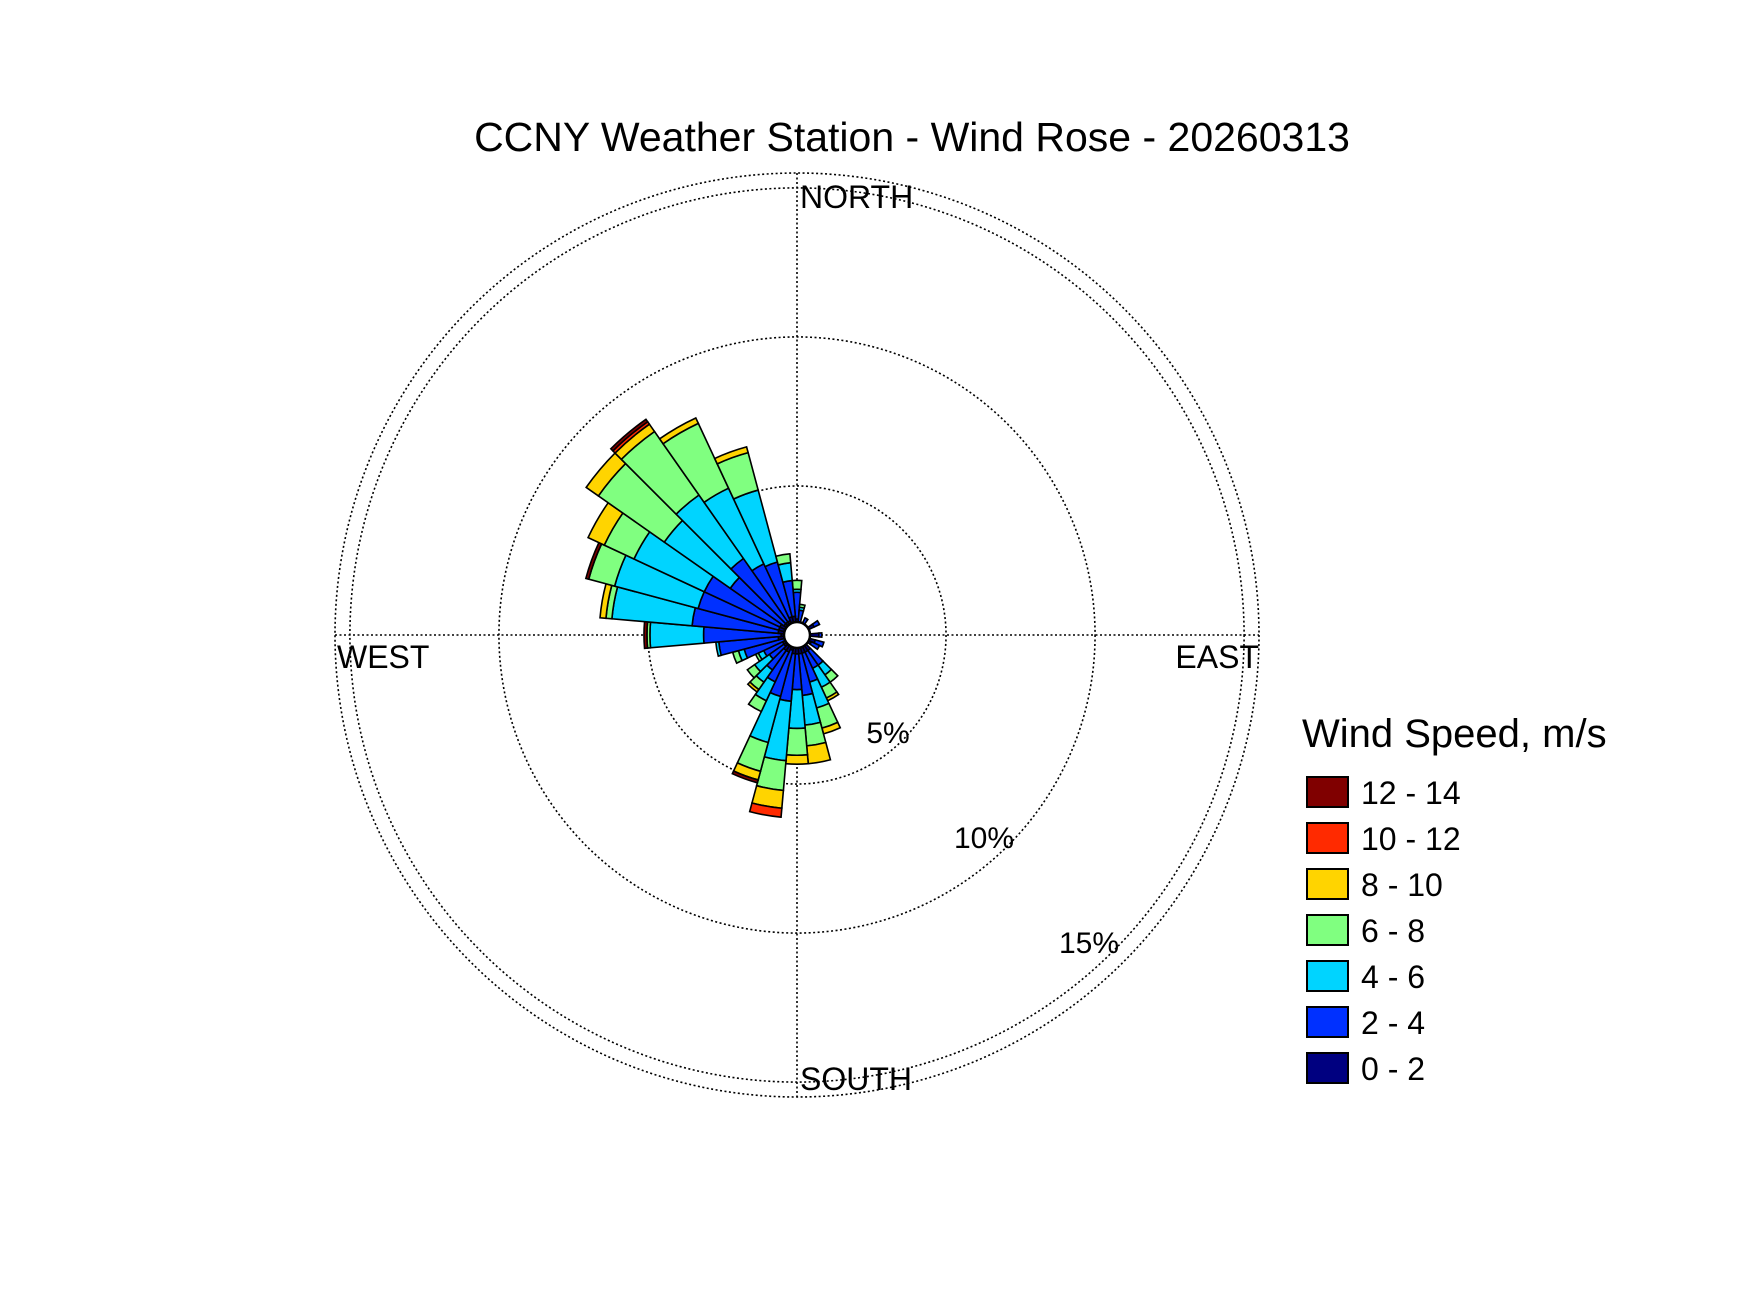 This screenshot has width=1750, height=1313. What do you see at coordinates (1393, 977) in the screenshot?
I see `legend-label-4: 4 - 6` at bounding box center [1393, 977].